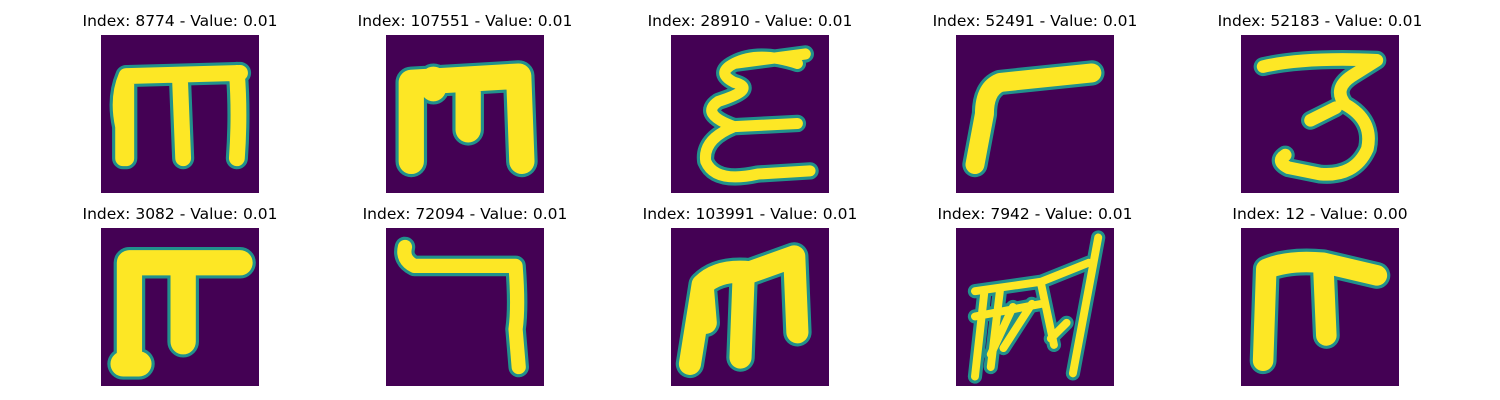 This screenshot has height=400, width=1500. I want to click on thumbnail-panel: Index: 72094 - Value: 0.01, so click(465, 293).